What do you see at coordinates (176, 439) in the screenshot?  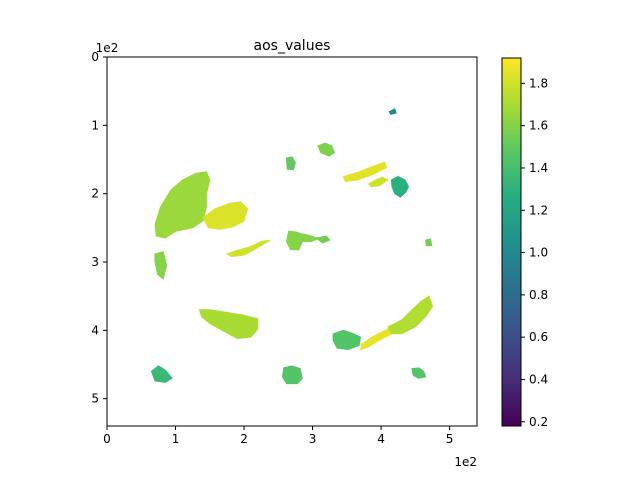 I see `x-tick-label: 1` at bounding box center [176, 439].